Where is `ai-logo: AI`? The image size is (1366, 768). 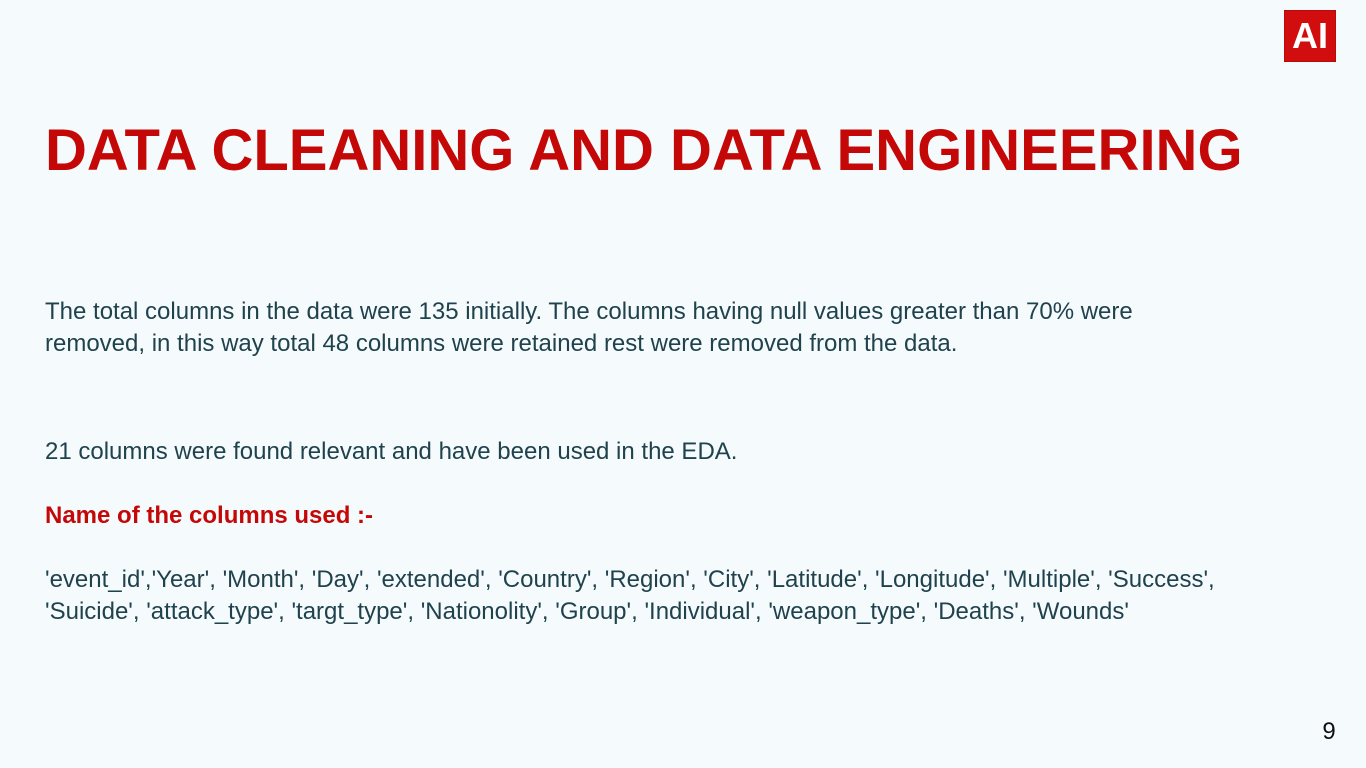 ai-logo: AI is located at coordinates (1310, 36).